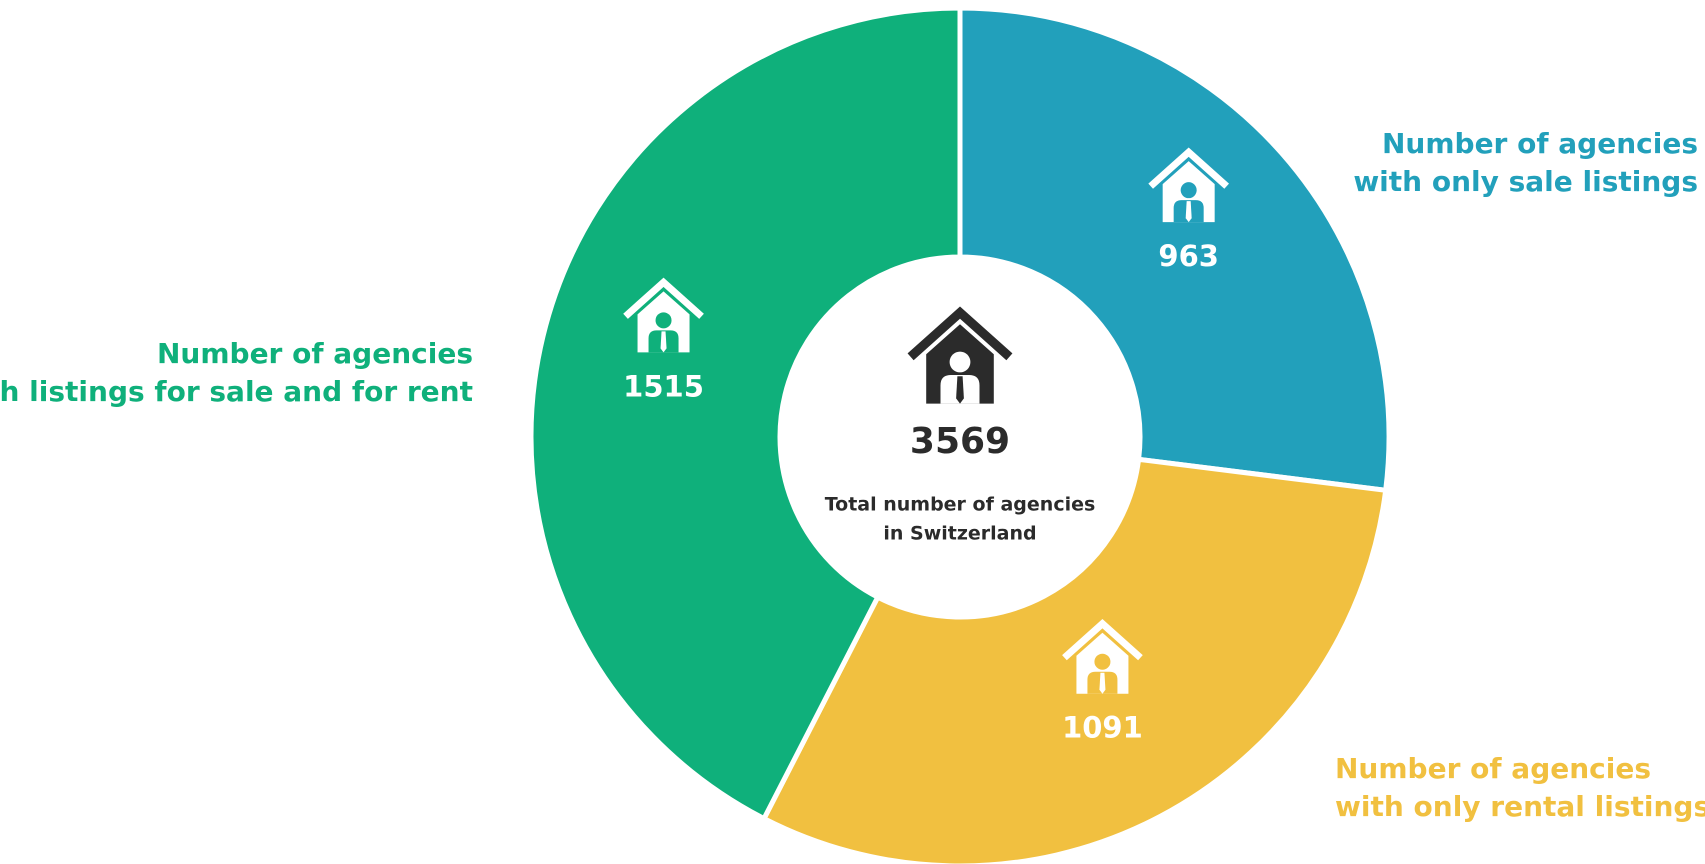 The width and height of the screenshot is (1705, 864). Describe the element at coordinates (960, 441) in the screenshot. I see `total-value: 3569` at that location.